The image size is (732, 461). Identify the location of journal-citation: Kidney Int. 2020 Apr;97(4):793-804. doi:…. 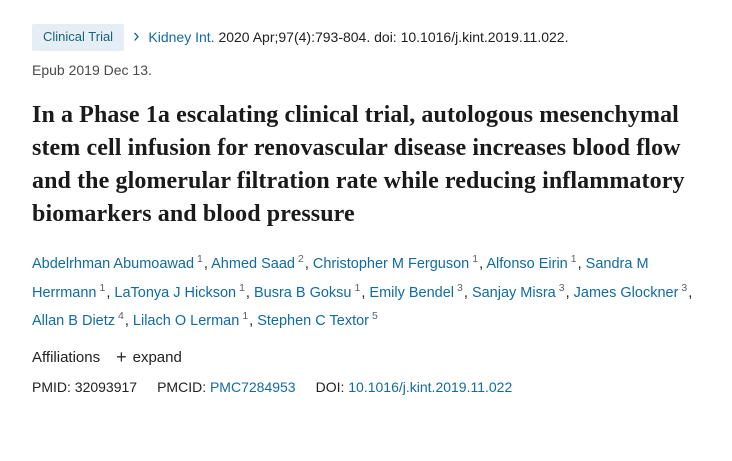
(358, 37).